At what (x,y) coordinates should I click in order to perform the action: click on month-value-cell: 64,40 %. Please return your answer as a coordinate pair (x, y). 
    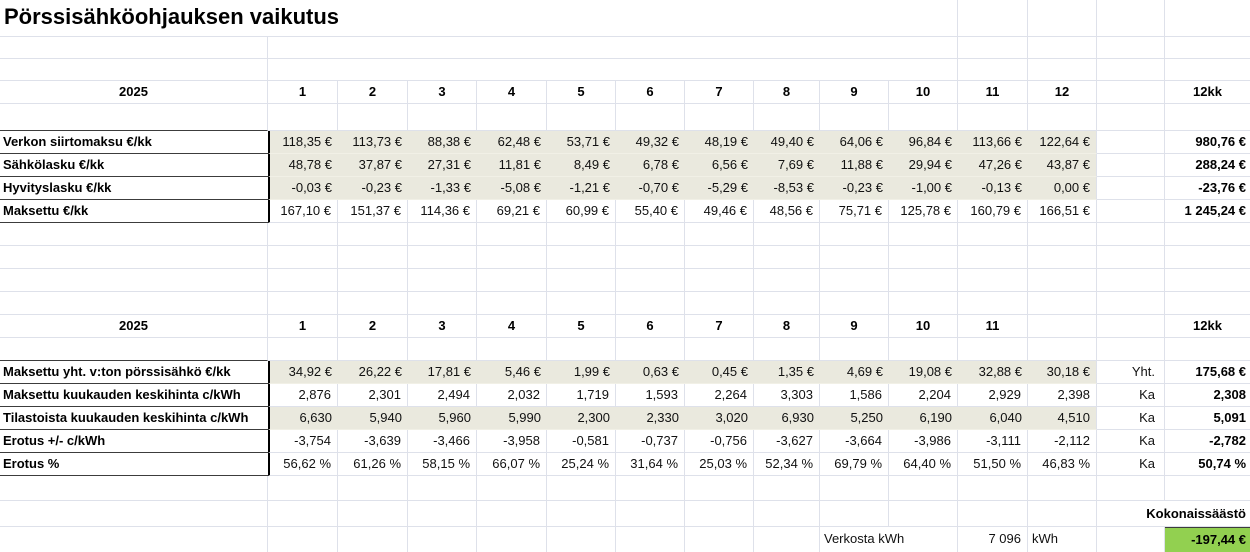
    Looking at the image, I should click on (923, 464).